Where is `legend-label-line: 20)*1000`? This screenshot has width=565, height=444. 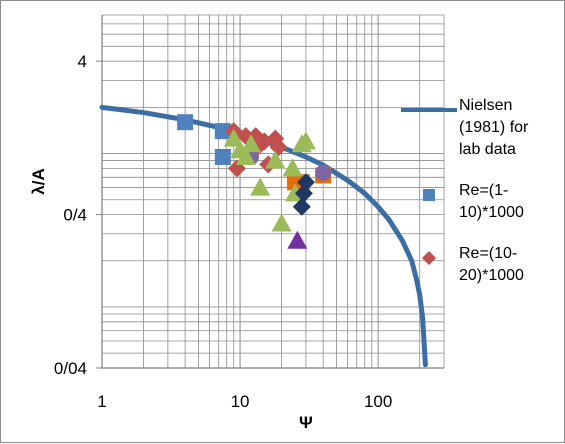 legend-label-line: 20)*1000 is located at coordinates (491, 275).